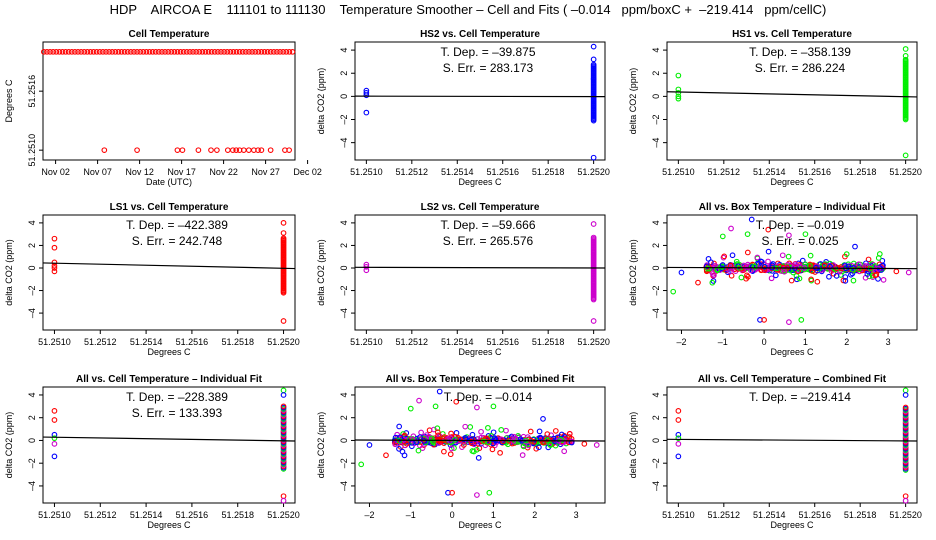 This screenshot has width=936, height=540. What do you see at coordinates (488, 397) in the screenshot?
I see `stat-annotation: T. Dep. = –0.014` at bounding box center [488, 397].